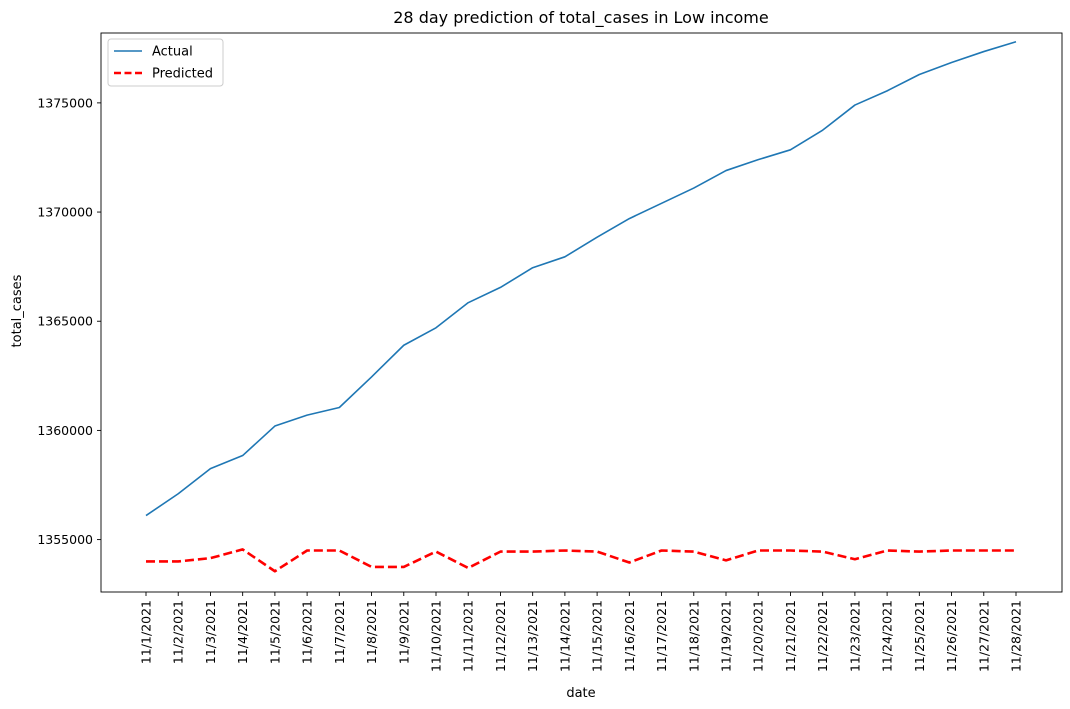  I want to click on x-tick-label: 11/17/2021, so click(661, 636).